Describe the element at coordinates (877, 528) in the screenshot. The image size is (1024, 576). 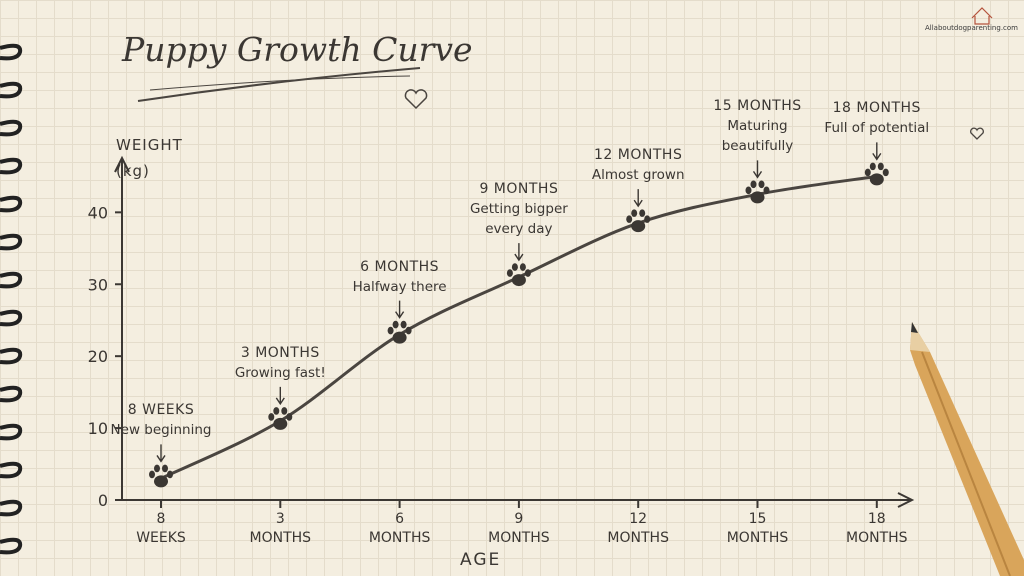
I see `x-tick-label: 18 MONTHS` at that location.